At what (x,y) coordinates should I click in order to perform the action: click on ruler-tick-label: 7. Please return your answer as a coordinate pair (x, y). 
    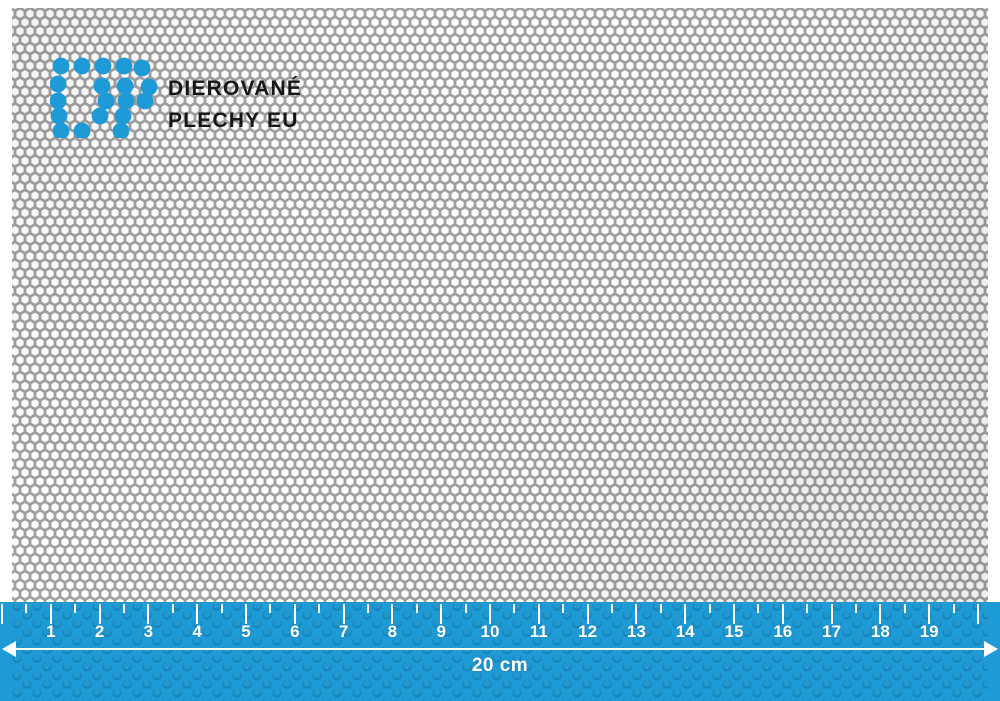
    Looking at the image, I should click on (343, 631).